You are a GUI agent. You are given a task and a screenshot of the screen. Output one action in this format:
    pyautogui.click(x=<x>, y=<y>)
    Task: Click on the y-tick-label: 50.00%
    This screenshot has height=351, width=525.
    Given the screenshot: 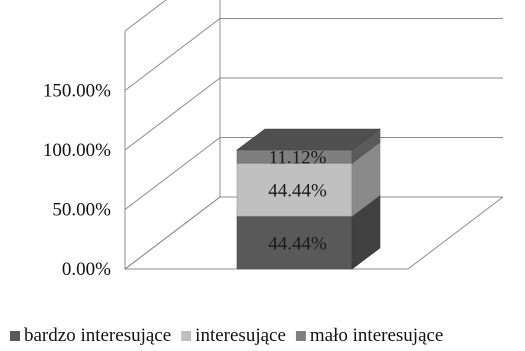 What is the action you would take?
    pyautogui.click(x=81, y=210)
    